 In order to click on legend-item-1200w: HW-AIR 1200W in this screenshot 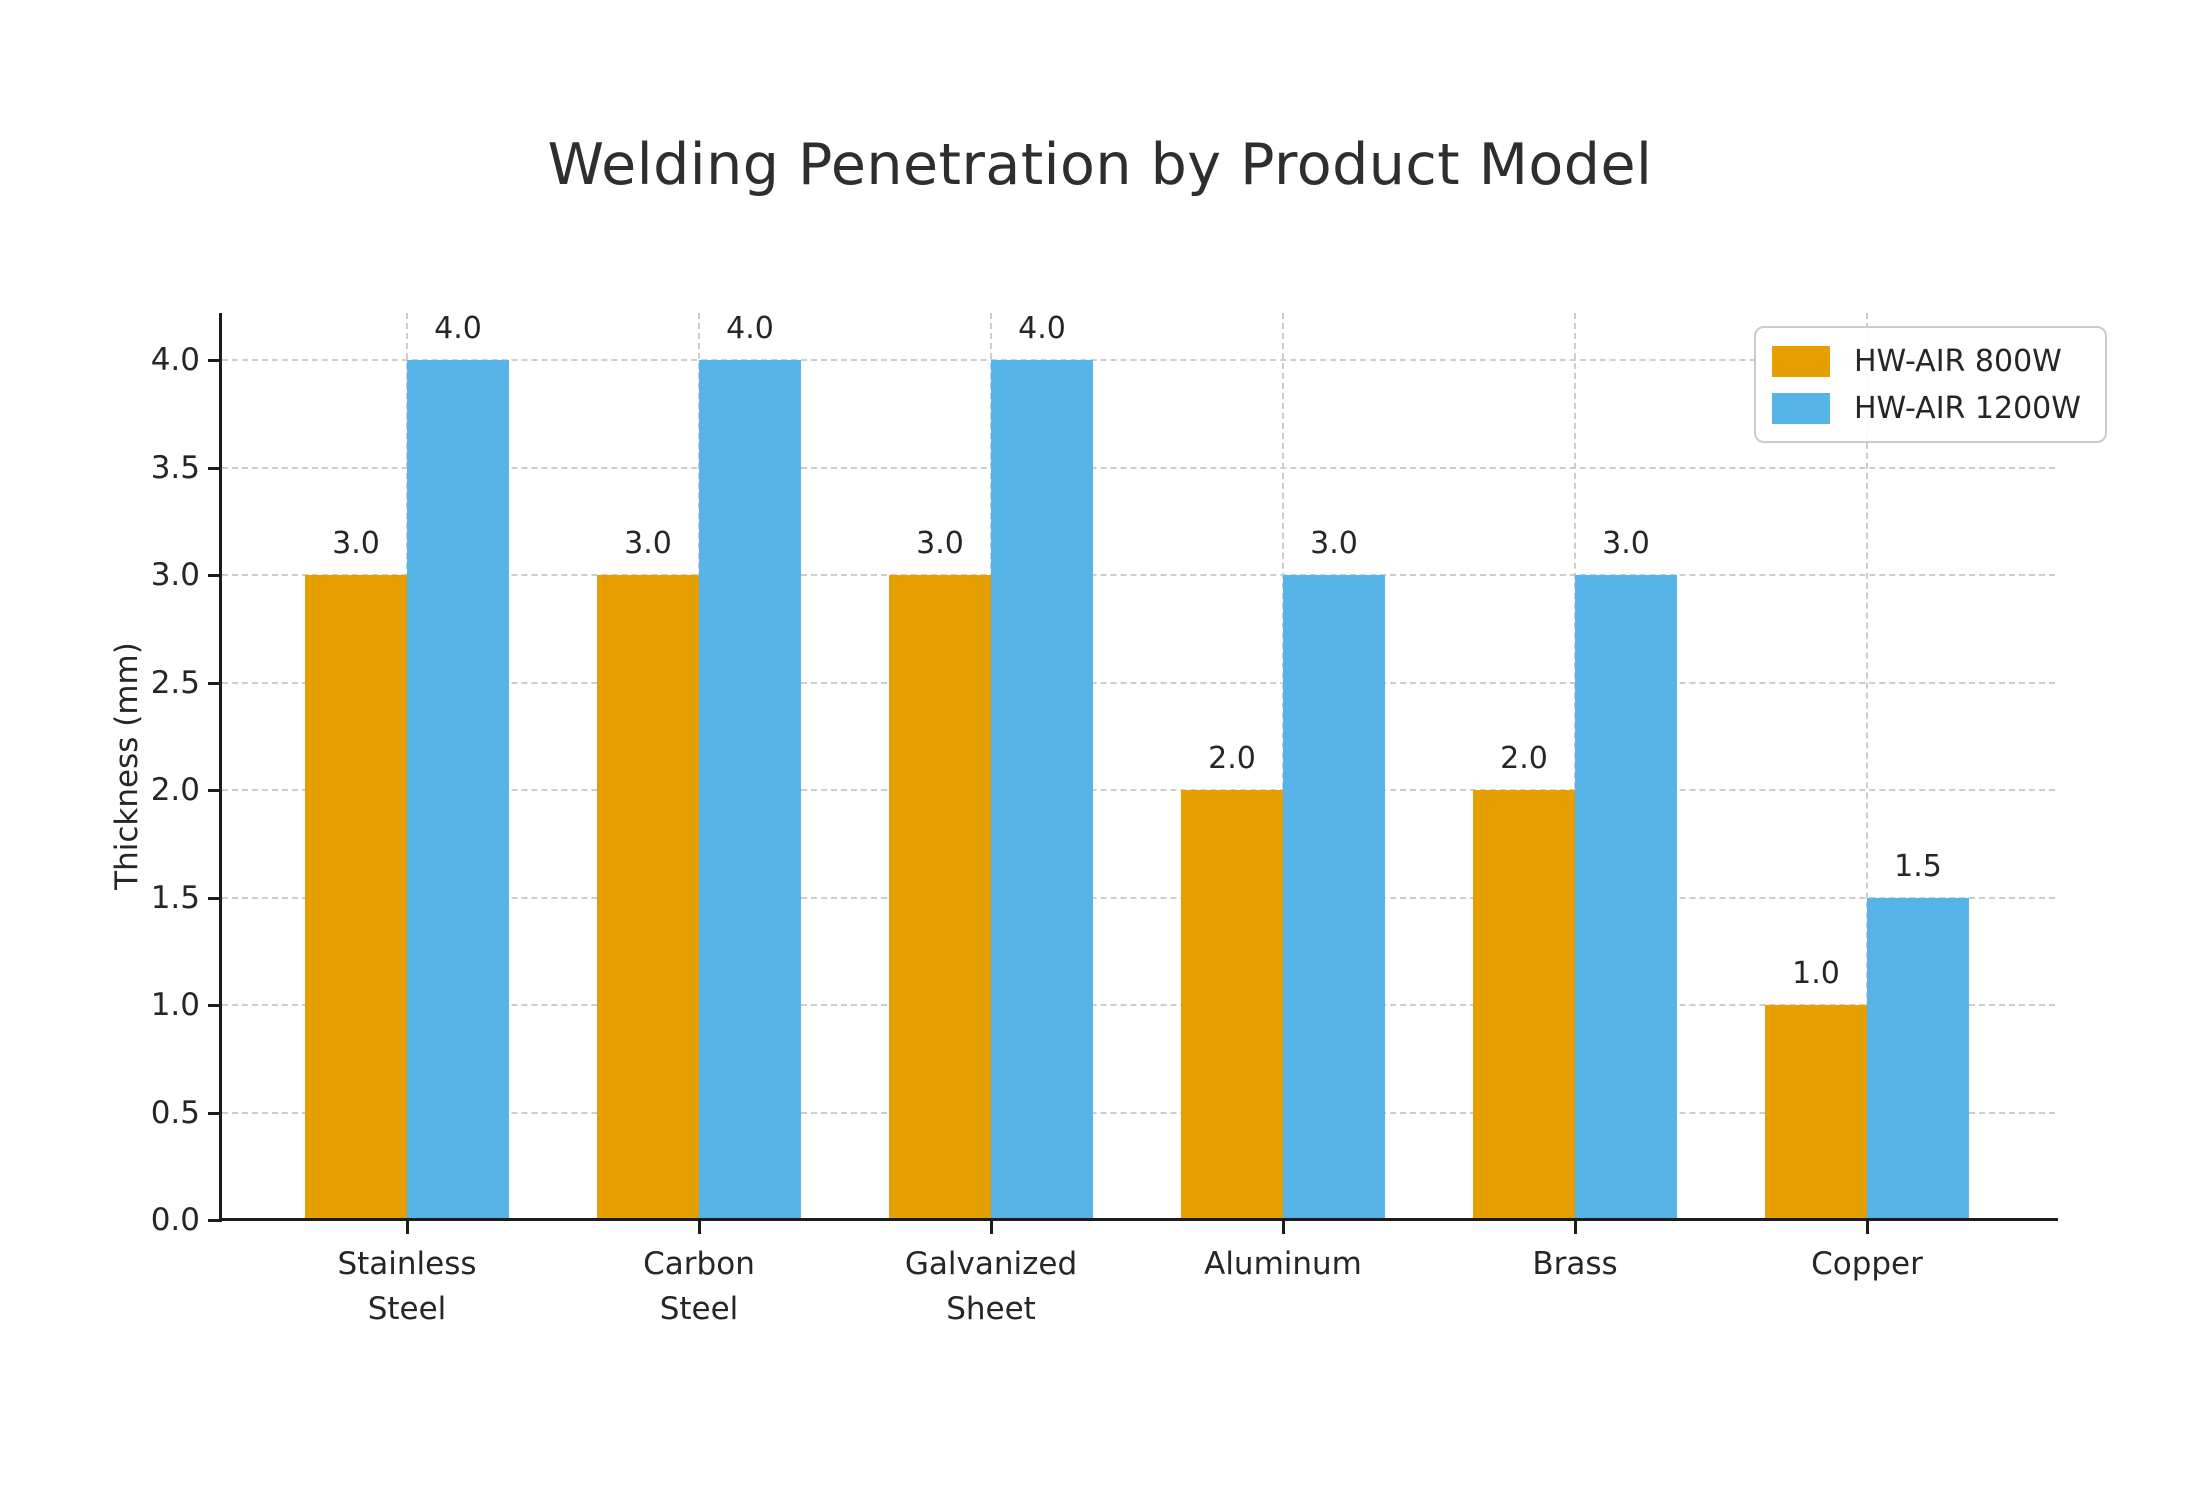, I will do `click(1926, 408)`.